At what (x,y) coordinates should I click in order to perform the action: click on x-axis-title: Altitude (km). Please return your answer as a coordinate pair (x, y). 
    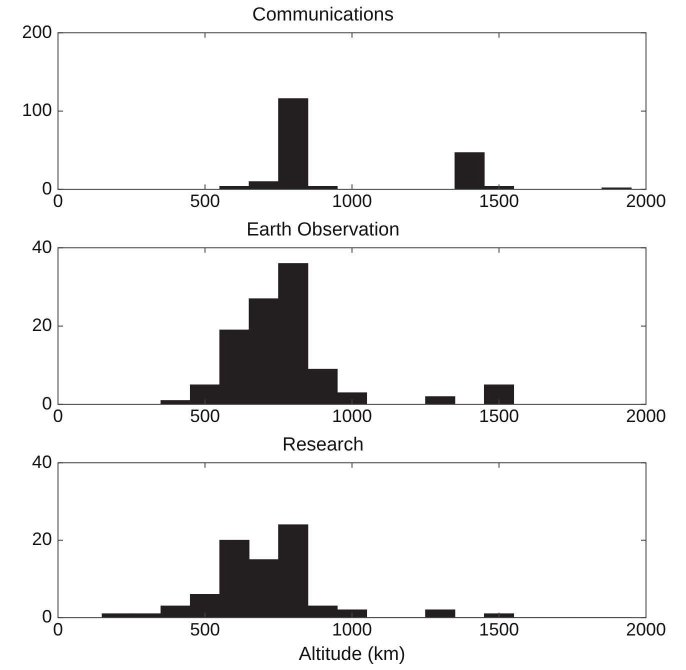
    Looking at the image, I should click on (352, 654).